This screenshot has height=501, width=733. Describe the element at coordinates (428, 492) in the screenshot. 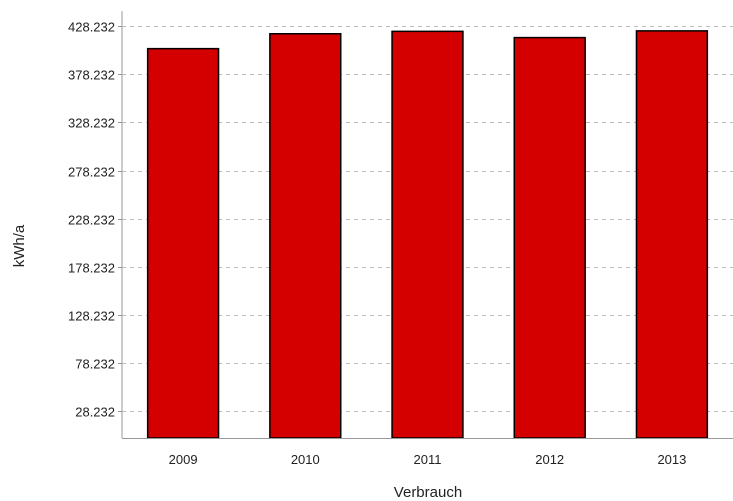

I see `x-axis-title: Verbrauch` at that location.